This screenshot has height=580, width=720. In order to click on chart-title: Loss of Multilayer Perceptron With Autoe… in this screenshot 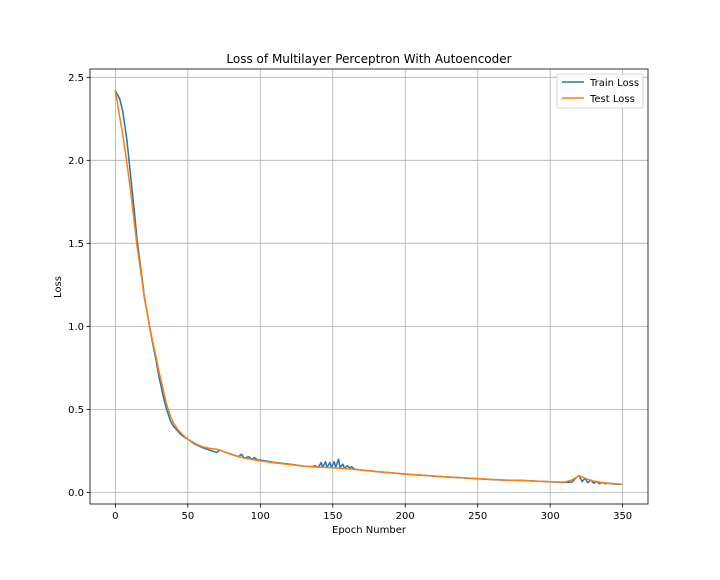, I will do `click(368, 59)`.